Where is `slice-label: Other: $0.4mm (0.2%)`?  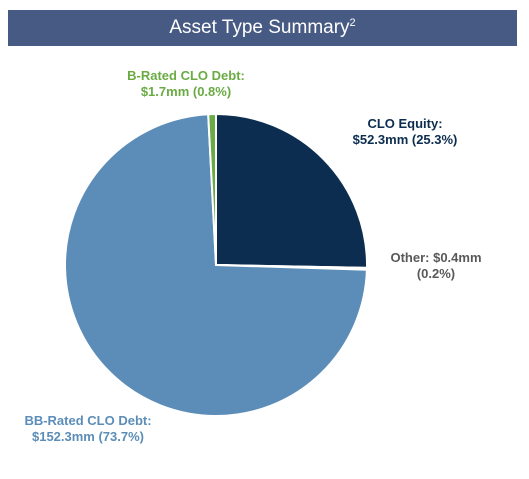
slice-label: Other: $0.4mm (0.2%) is located at coordinates (436, 266).